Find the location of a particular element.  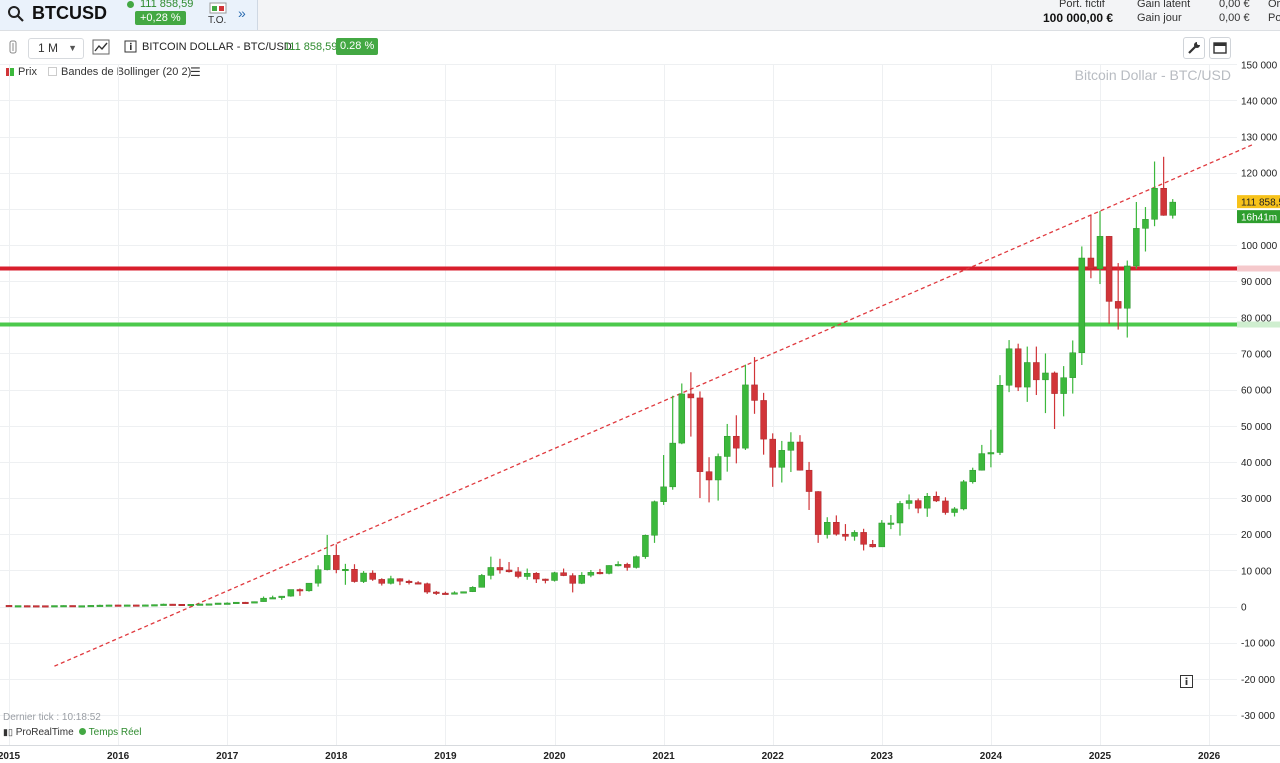

symbol-name: BTCUSD is located at coordinates (69, 13).